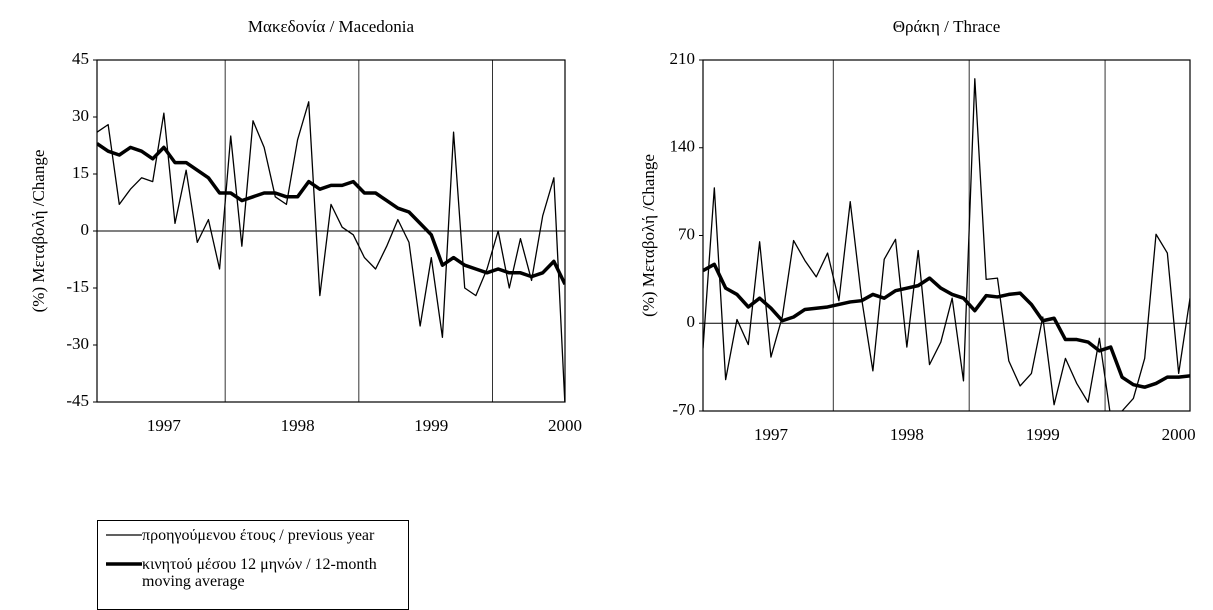 The height and width of the screenshot is (610, 1213). I want to click on chart-title: Θράκη / Thrace, so click(947, 26).